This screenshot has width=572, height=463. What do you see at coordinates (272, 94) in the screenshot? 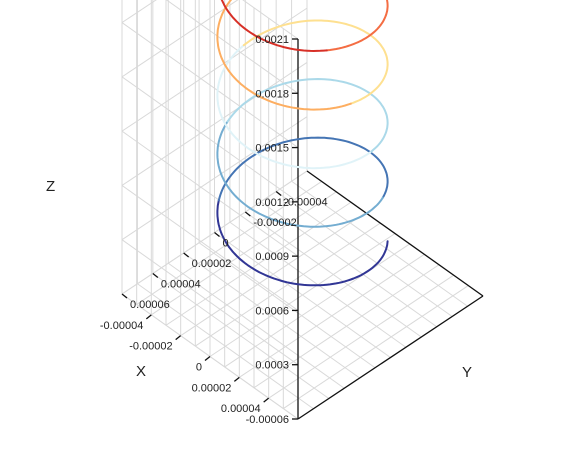
I see `z-tick-label: 0.0018` at bounding box center [272, 94].